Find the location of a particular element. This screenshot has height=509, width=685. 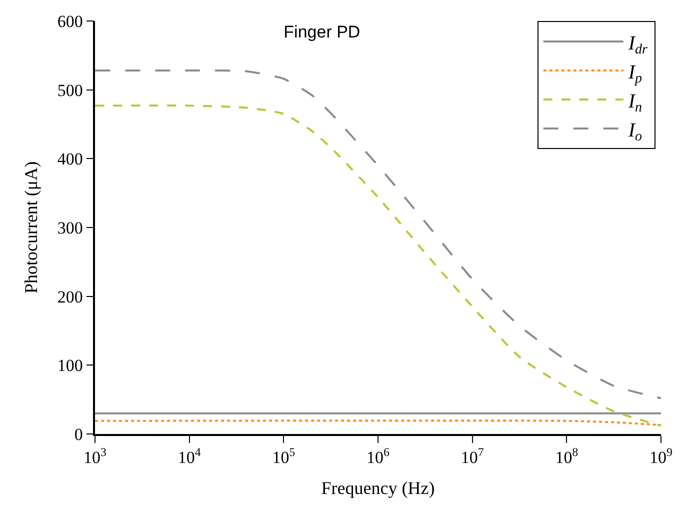

y-tick-label: 0 is located at coordinates (78, 434).